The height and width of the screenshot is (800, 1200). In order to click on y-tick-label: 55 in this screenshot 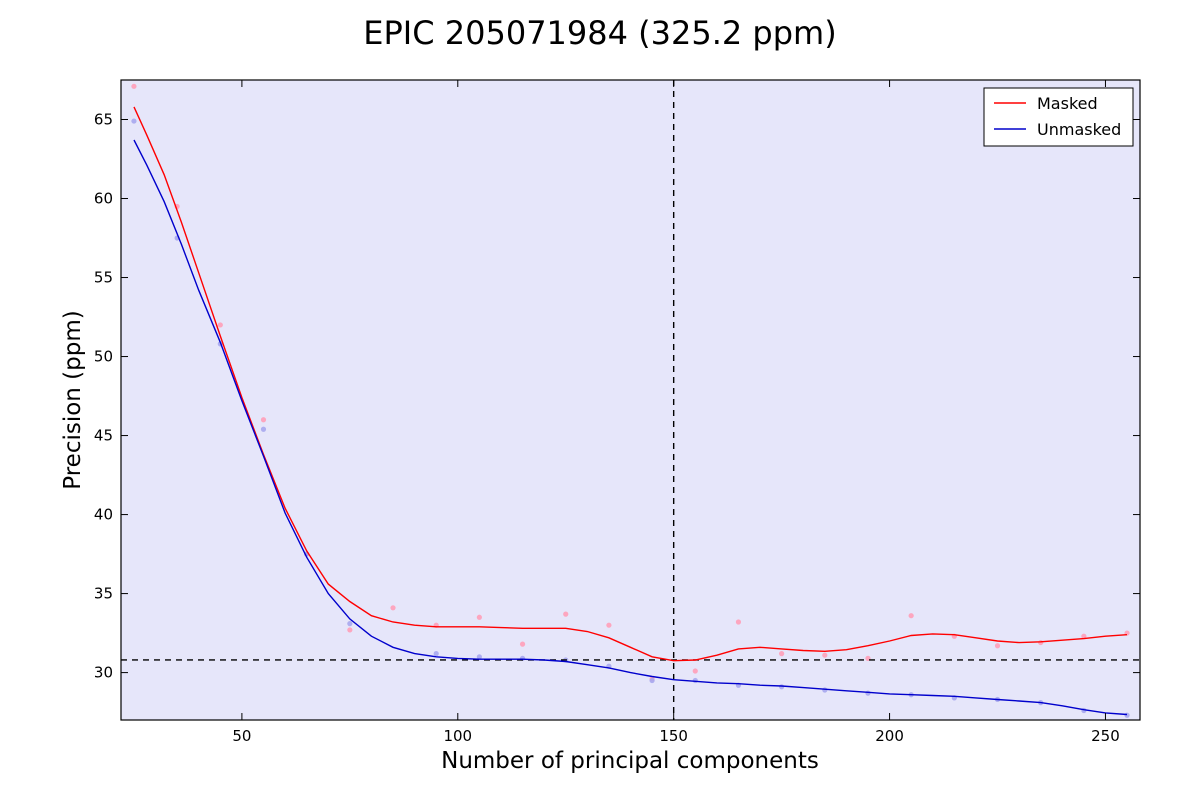, I will do `click(103, 278)`.